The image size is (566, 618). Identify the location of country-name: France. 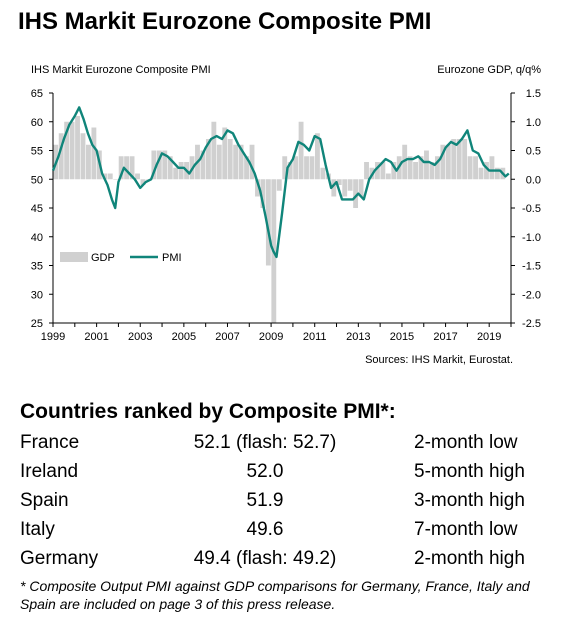
(50, 442).